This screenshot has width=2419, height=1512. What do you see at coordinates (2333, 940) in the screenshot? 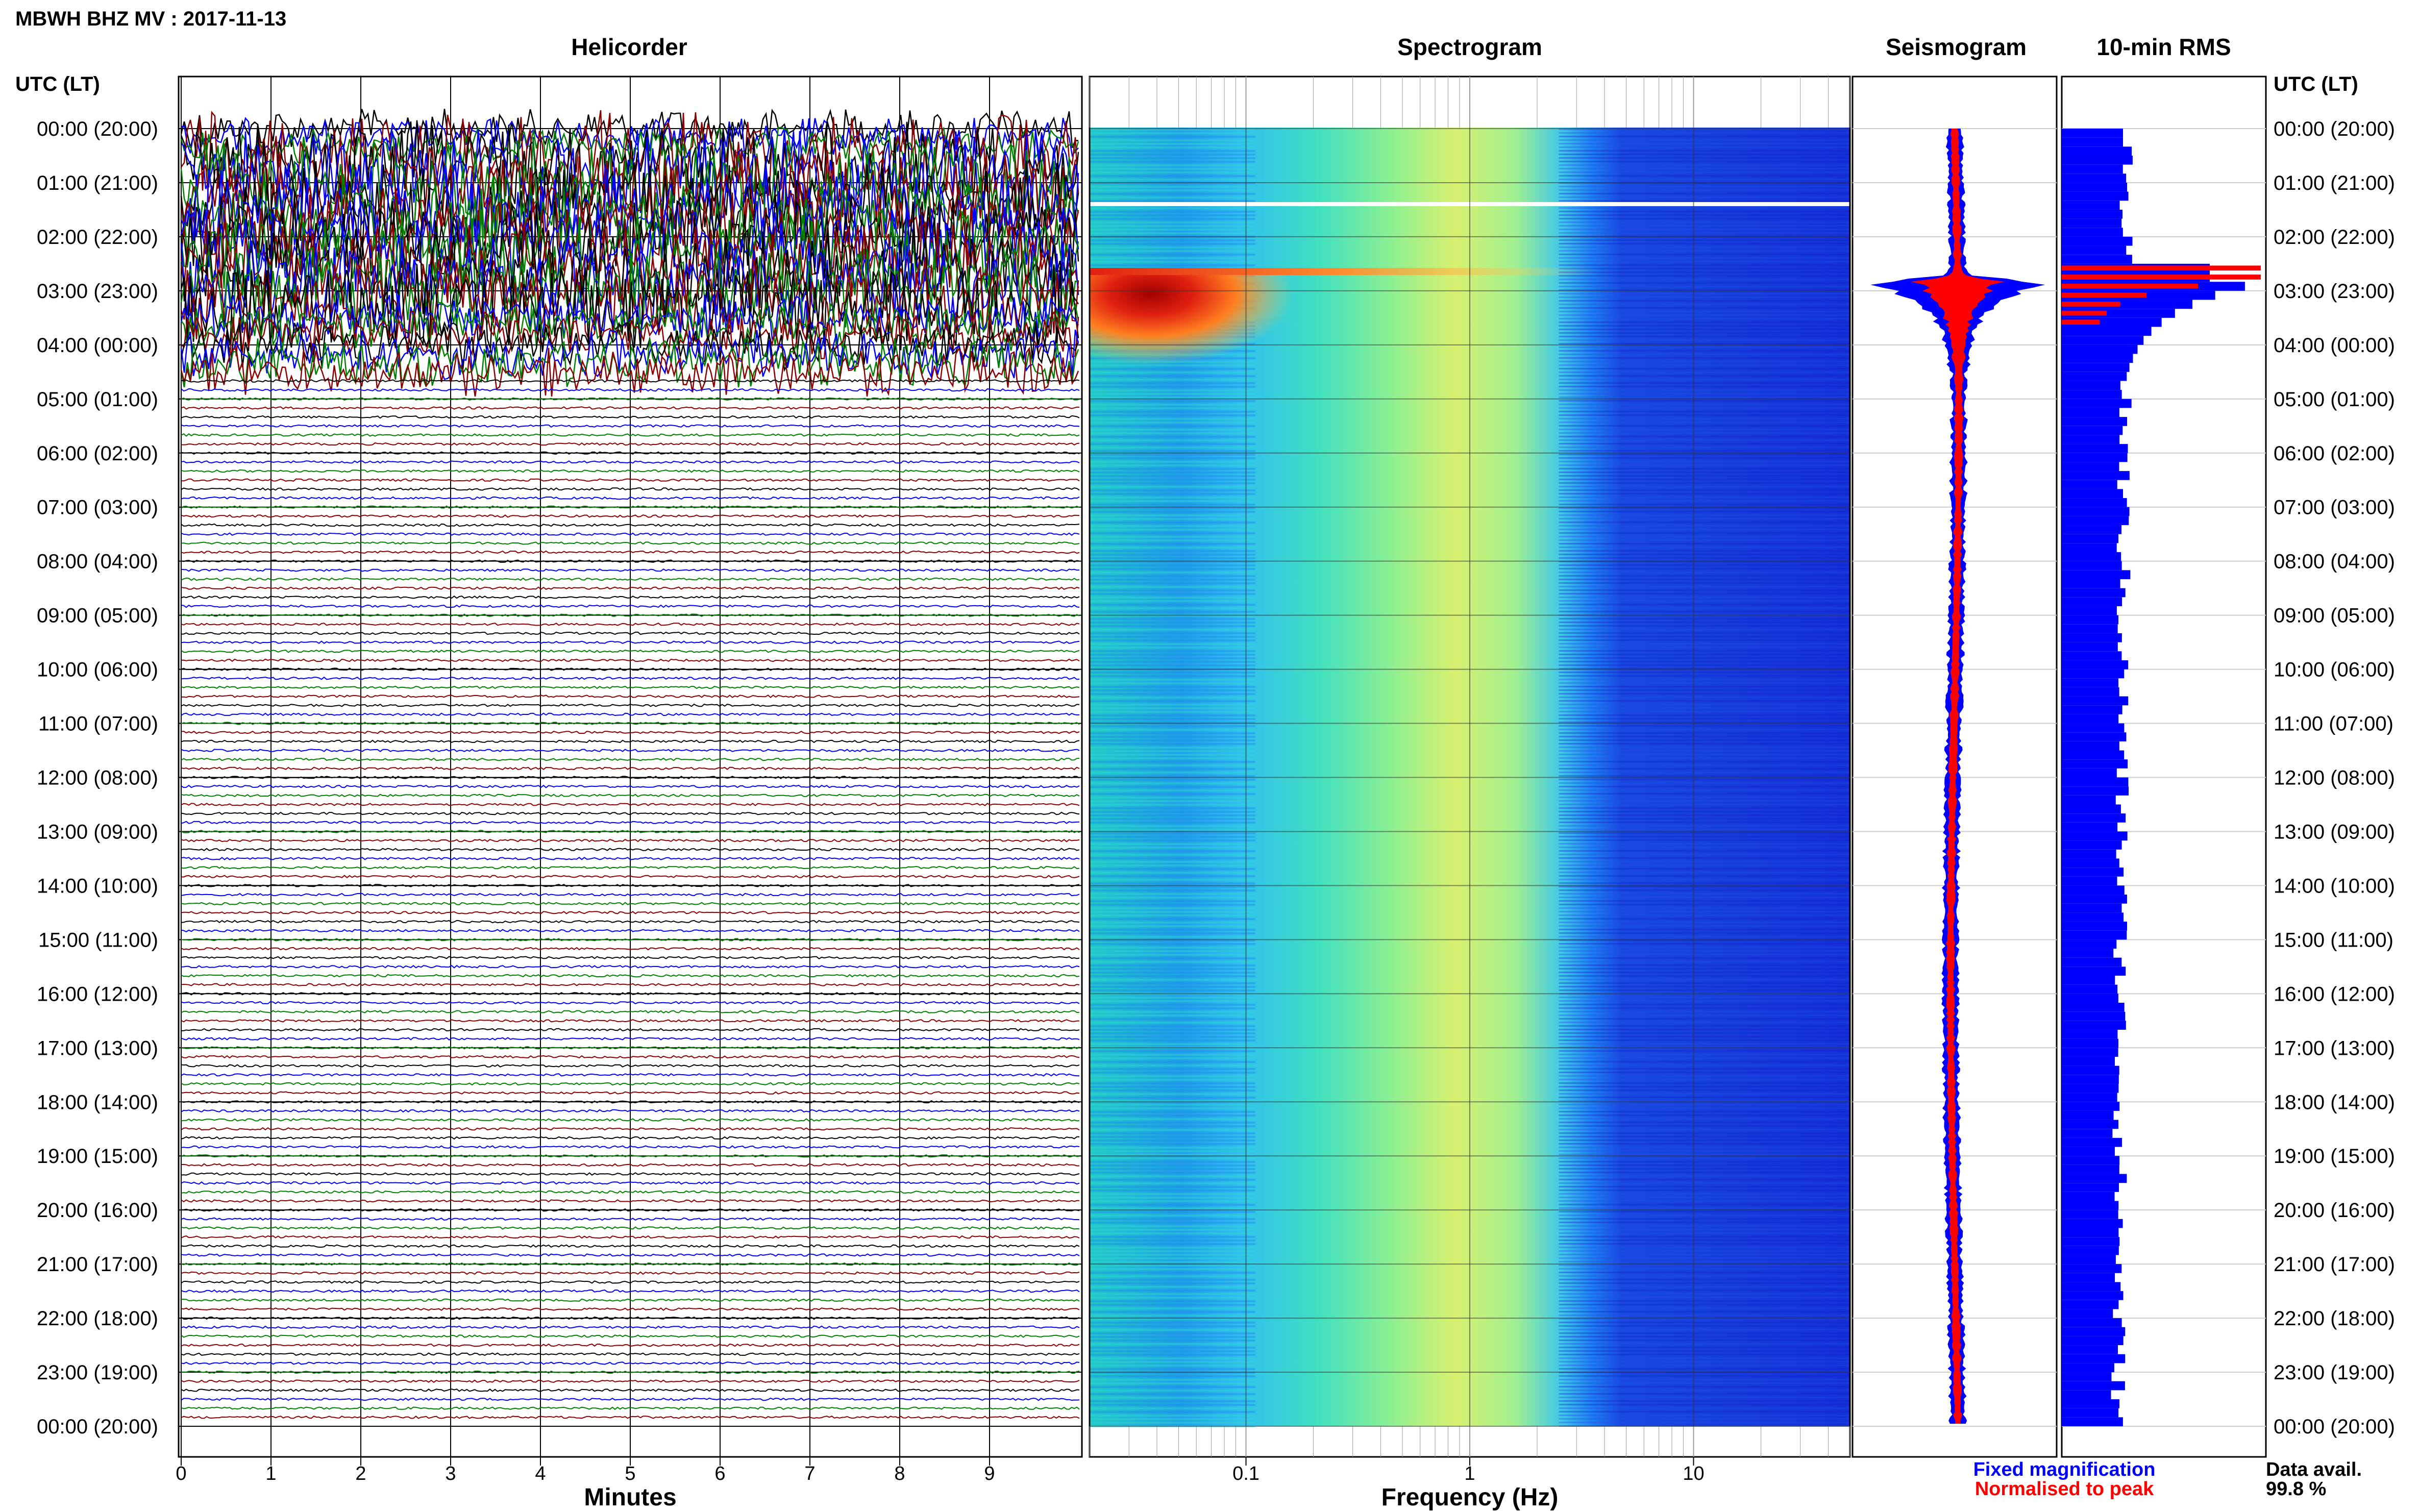
I see `time-label-right: 15:00 (11:00)` at bounding box center [2333, 940].